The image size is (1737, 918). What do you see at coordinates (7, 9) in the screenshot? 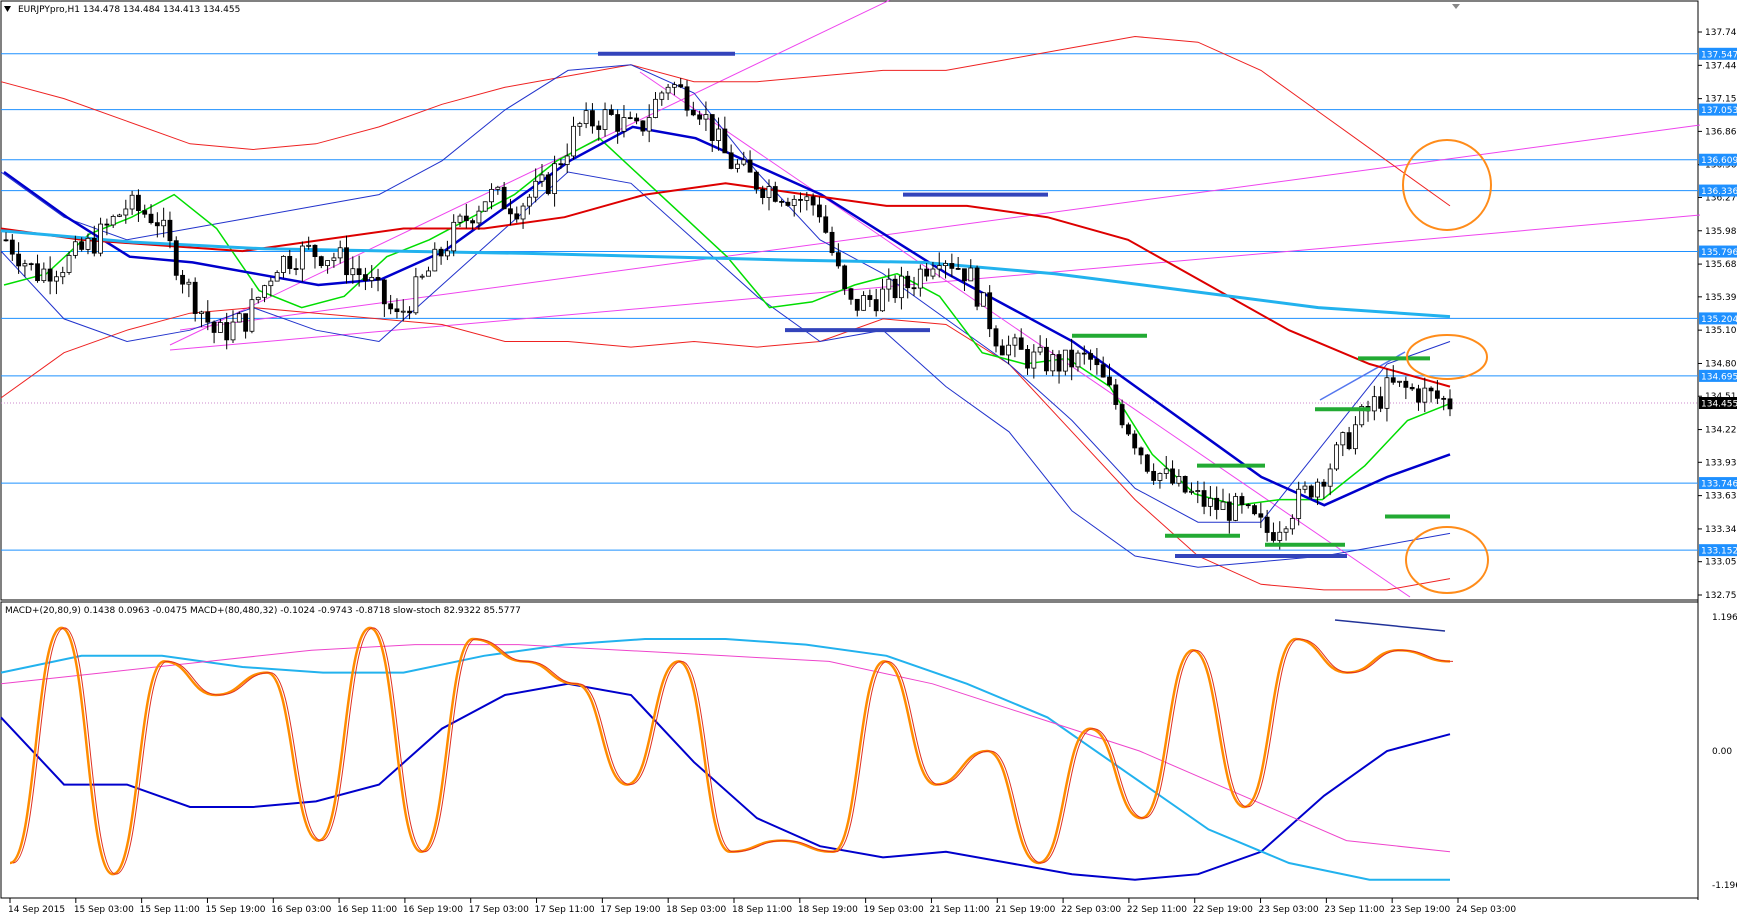
I see `collapse-icon` at bounding box center [7, 9].